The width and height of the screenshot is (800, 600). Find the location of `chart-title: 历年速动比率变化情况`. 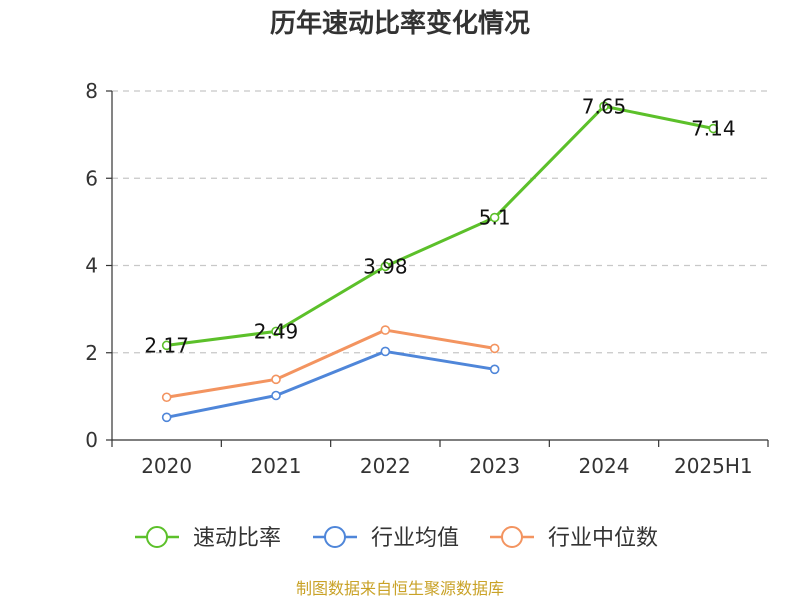

chart-title: 历年速动比率变化情况 is located at coordinates (400, 23).